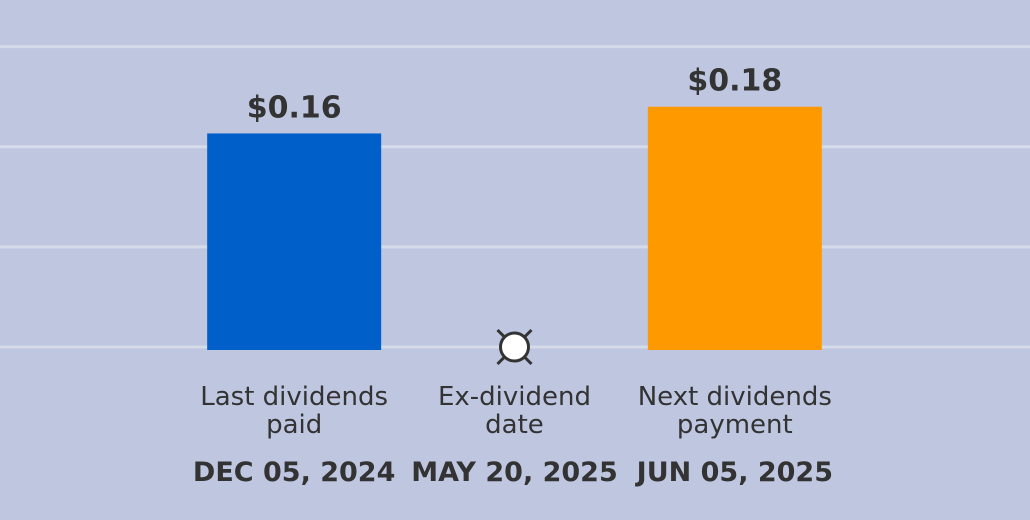  I want to click on category-label: Ex-dividend date, so click(514, 411).